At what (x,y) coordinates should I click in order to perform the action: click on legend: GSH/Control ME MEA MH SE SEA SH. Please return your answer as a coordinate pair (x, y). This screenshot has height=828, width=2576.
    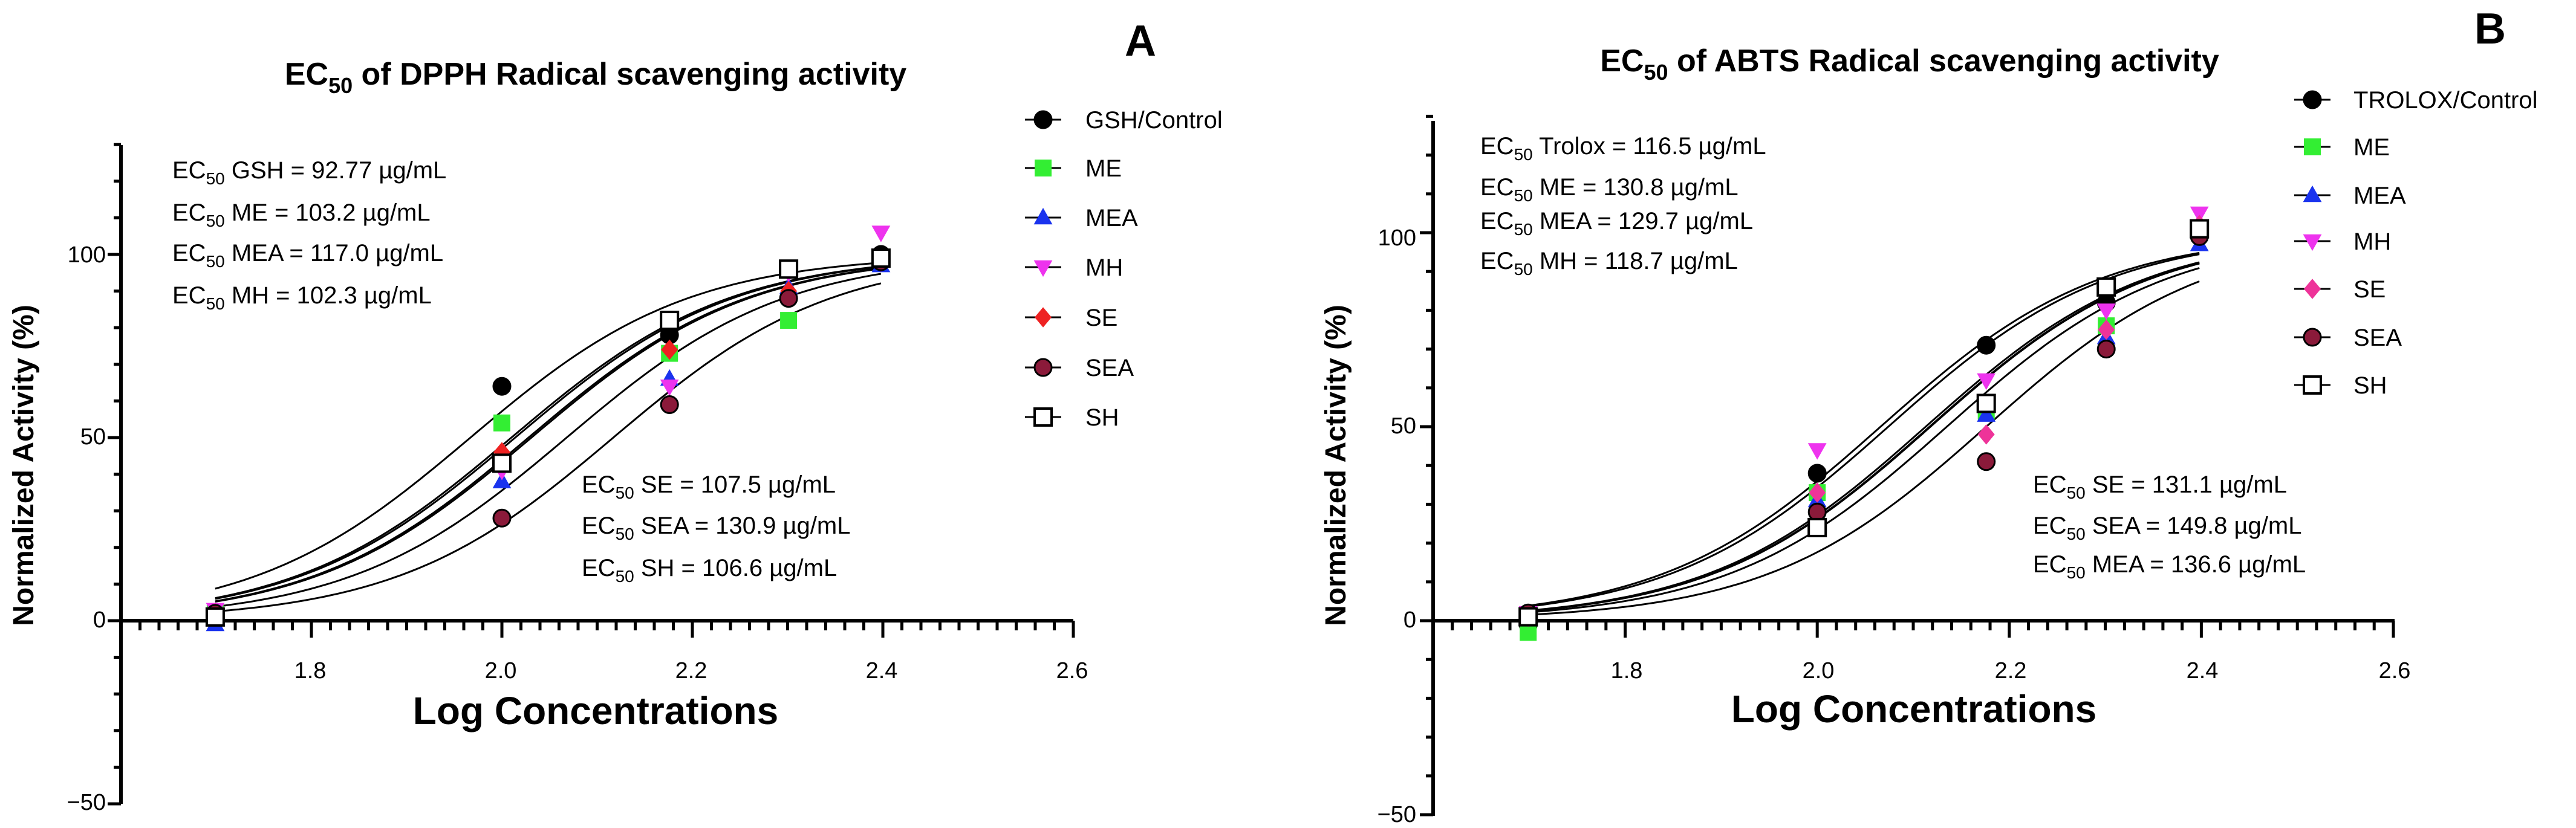
    Looking at the image, I should click on (1124, 269).